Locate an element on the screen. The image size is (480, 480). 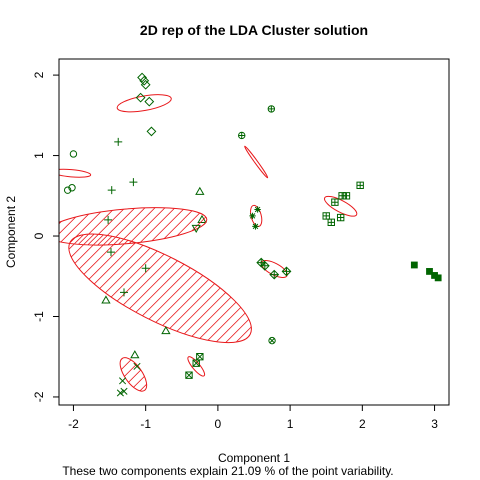
x-tick-label: 2 is located at coordinates (362, 424).